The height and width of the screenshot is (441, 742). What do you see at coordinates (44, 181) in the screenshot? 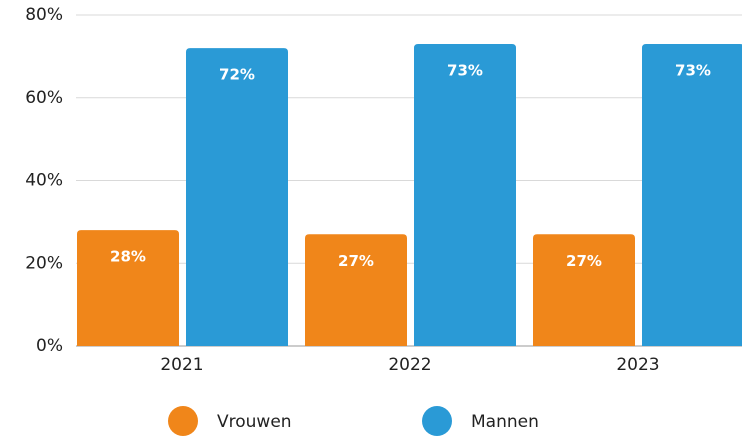
I see `y-tick-label: 40%` at bounding box center [44, 181].